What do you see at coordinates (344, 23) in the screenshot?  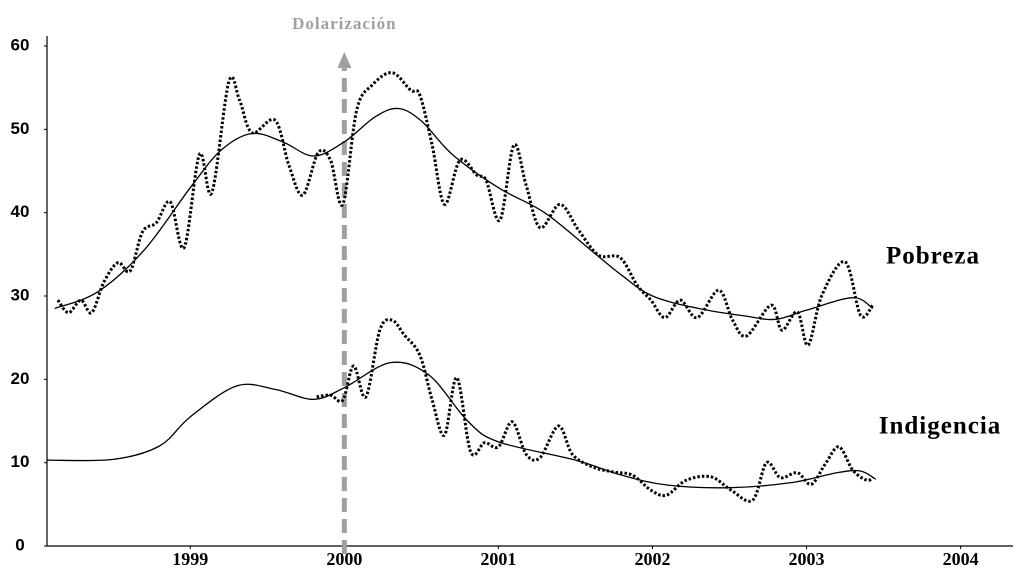 I see `annotation-label: Dolarización` at bounding box center [344, 23].